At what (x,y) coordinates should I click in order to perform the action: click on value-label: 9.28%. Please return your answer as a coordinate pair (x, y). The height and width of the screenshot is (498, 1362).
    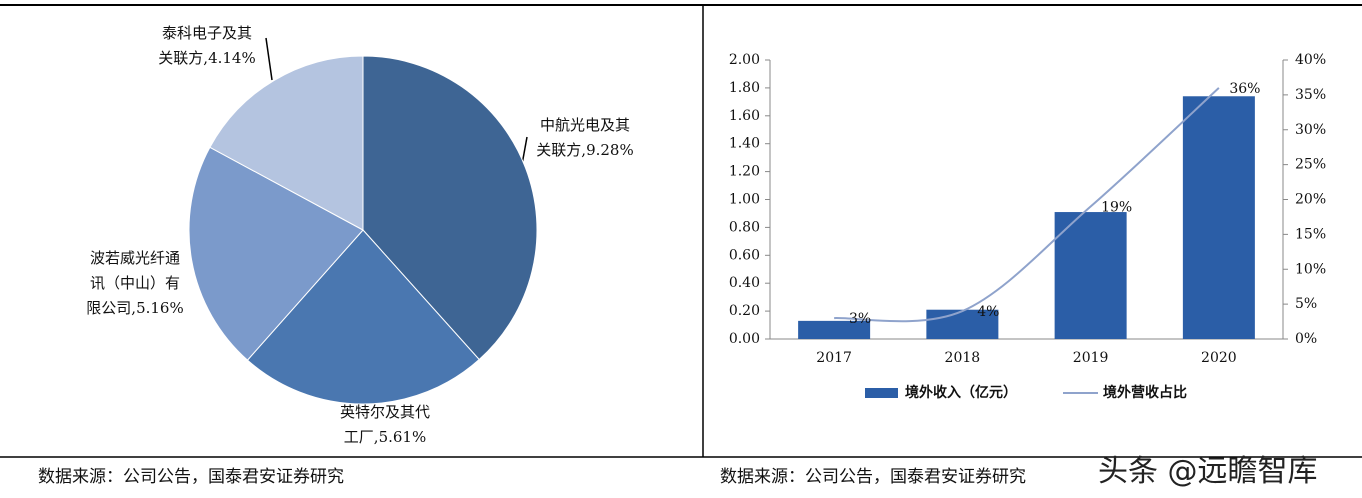
    Looking at the image, I should click on (610, 150).